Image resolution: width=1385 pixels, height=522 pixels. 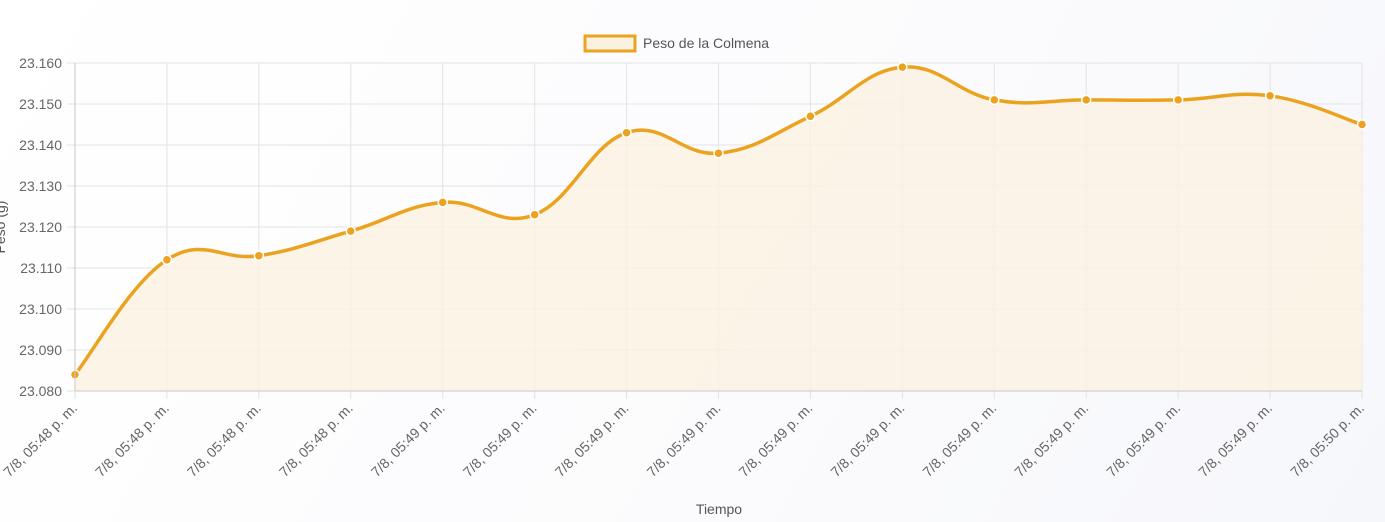 What do you see at coordinates (1327, 440) in the screenshot?
I see `x-tick-label: 7/8, 05:50 p. m.` at bounding box center [1327, 440].